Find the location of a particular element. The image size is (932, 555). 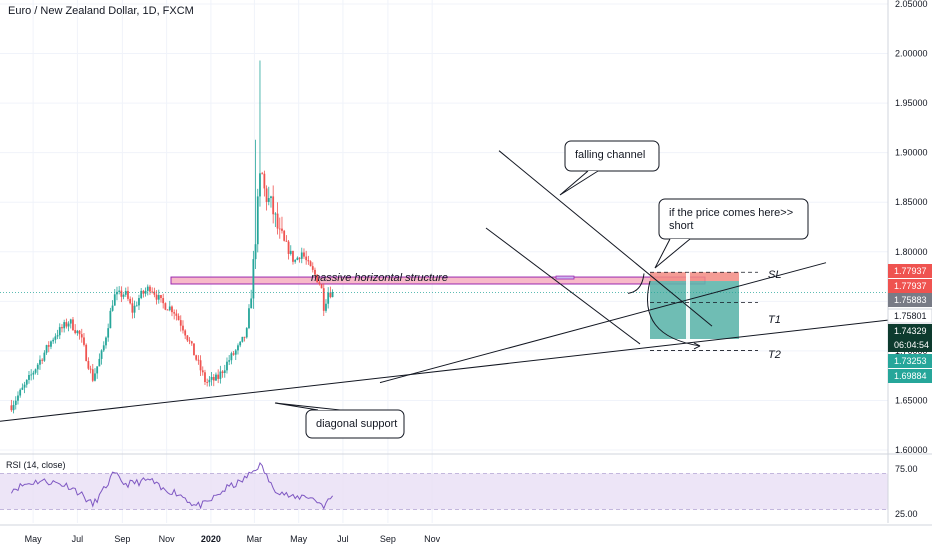

inner-support-line is located at coordinates (603, 323).